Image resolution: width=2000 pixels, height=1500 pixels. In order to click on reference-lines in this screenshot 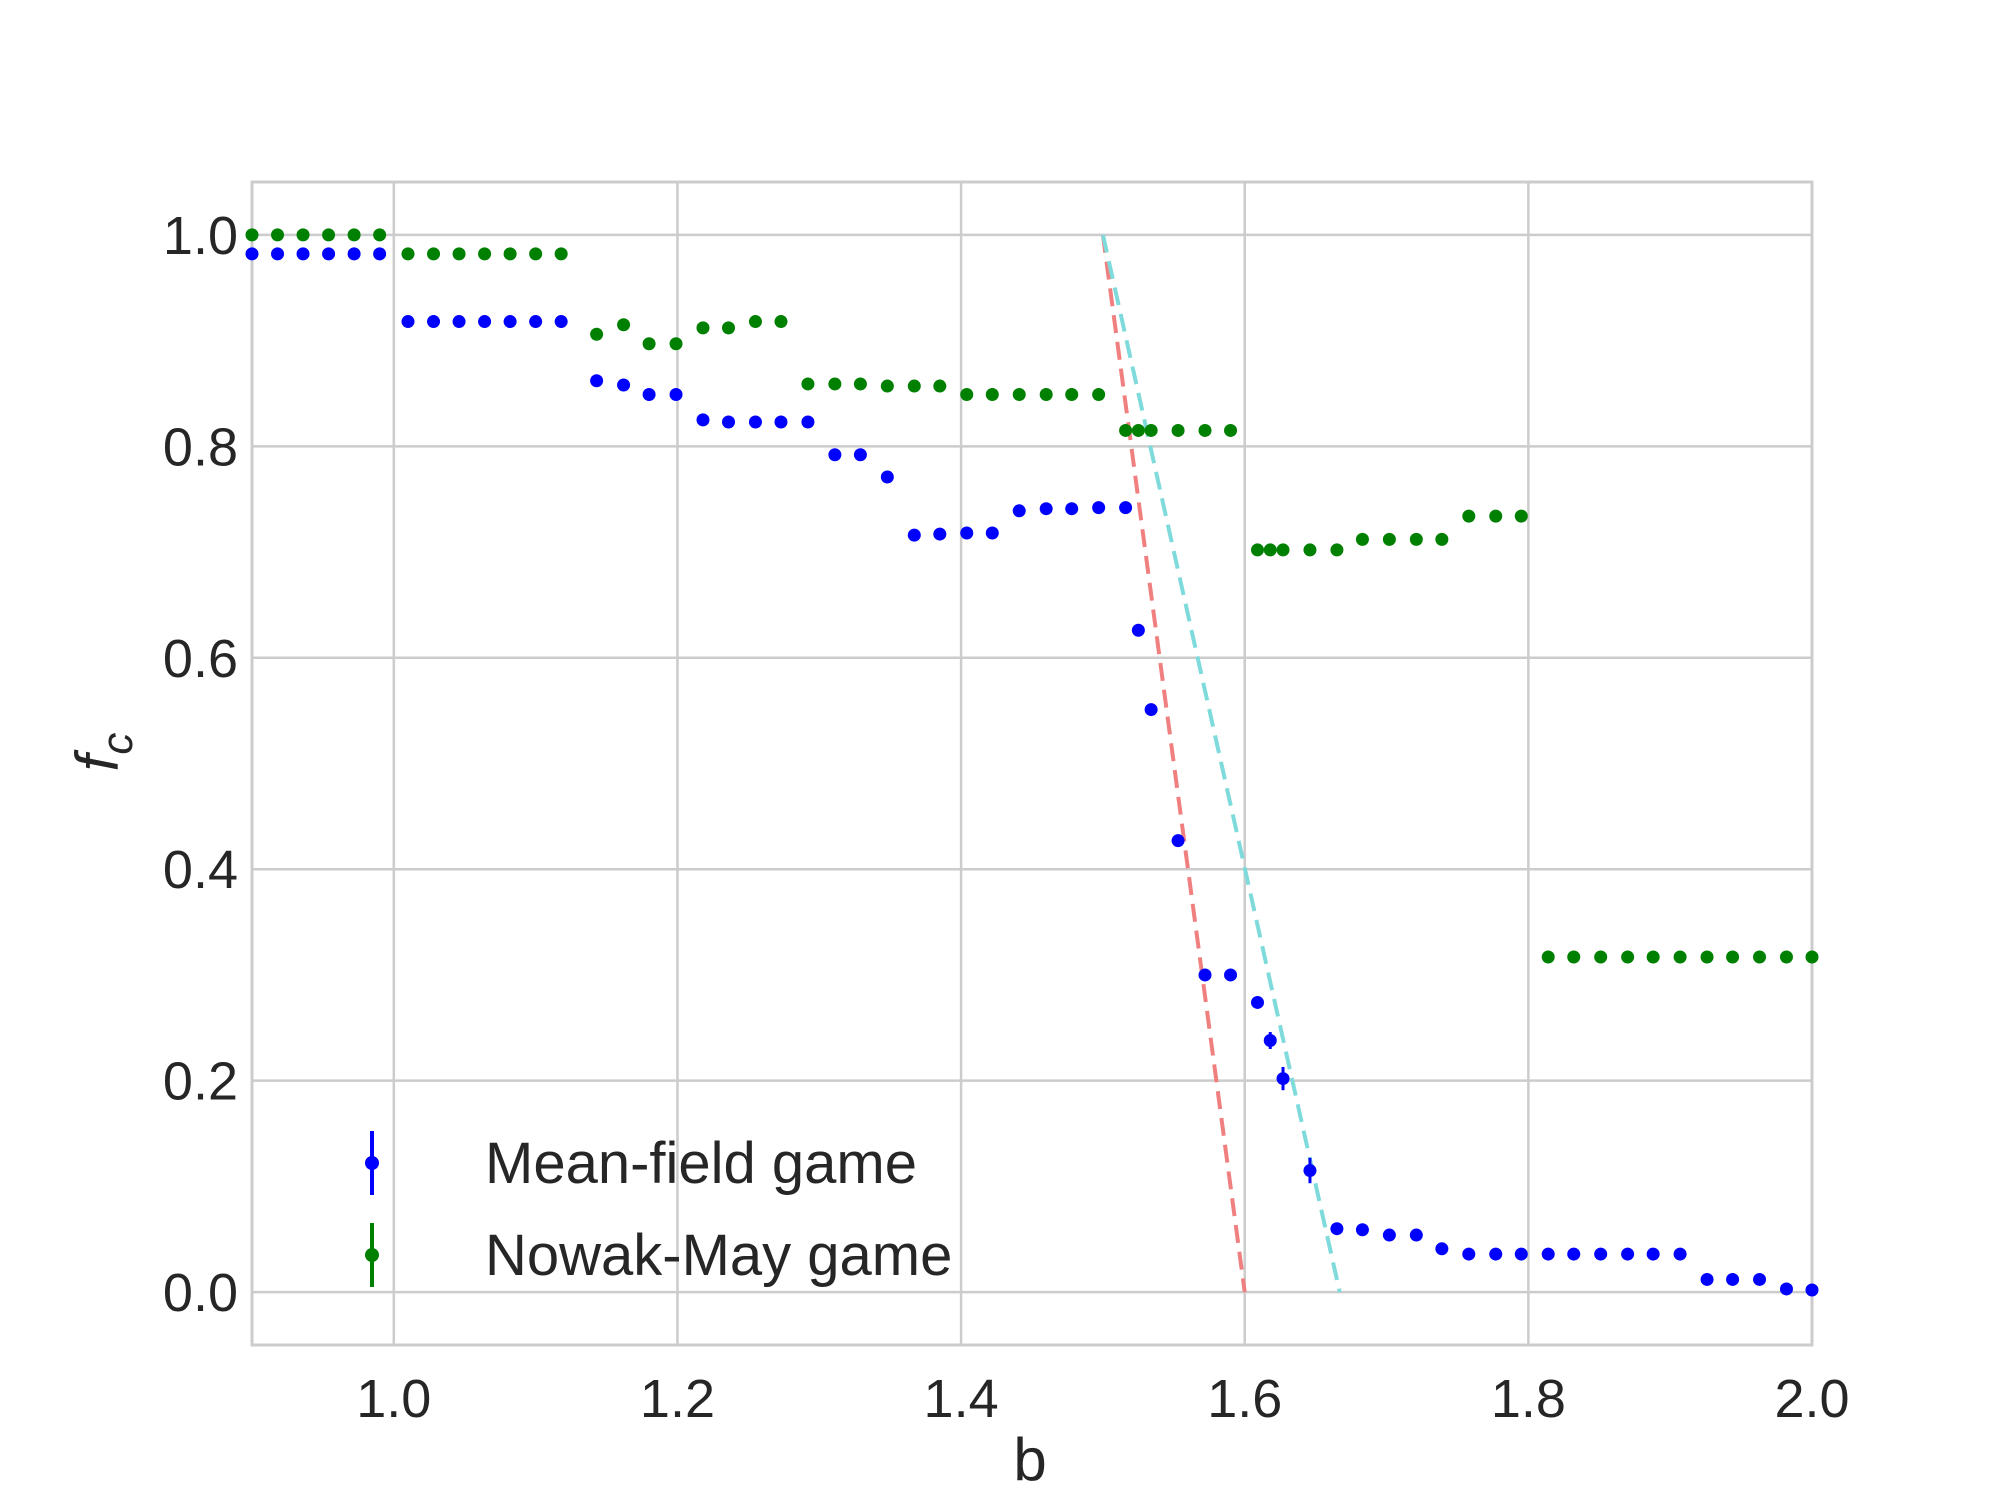, I will do `click(1221, 763)`.